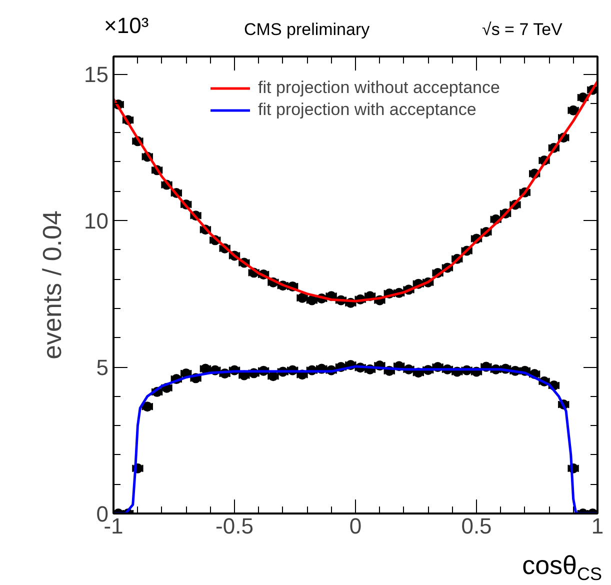  Describe the element at coordinates (307, 30) in the screenshot. I see `chart-title: CMS preliminary` at that location.